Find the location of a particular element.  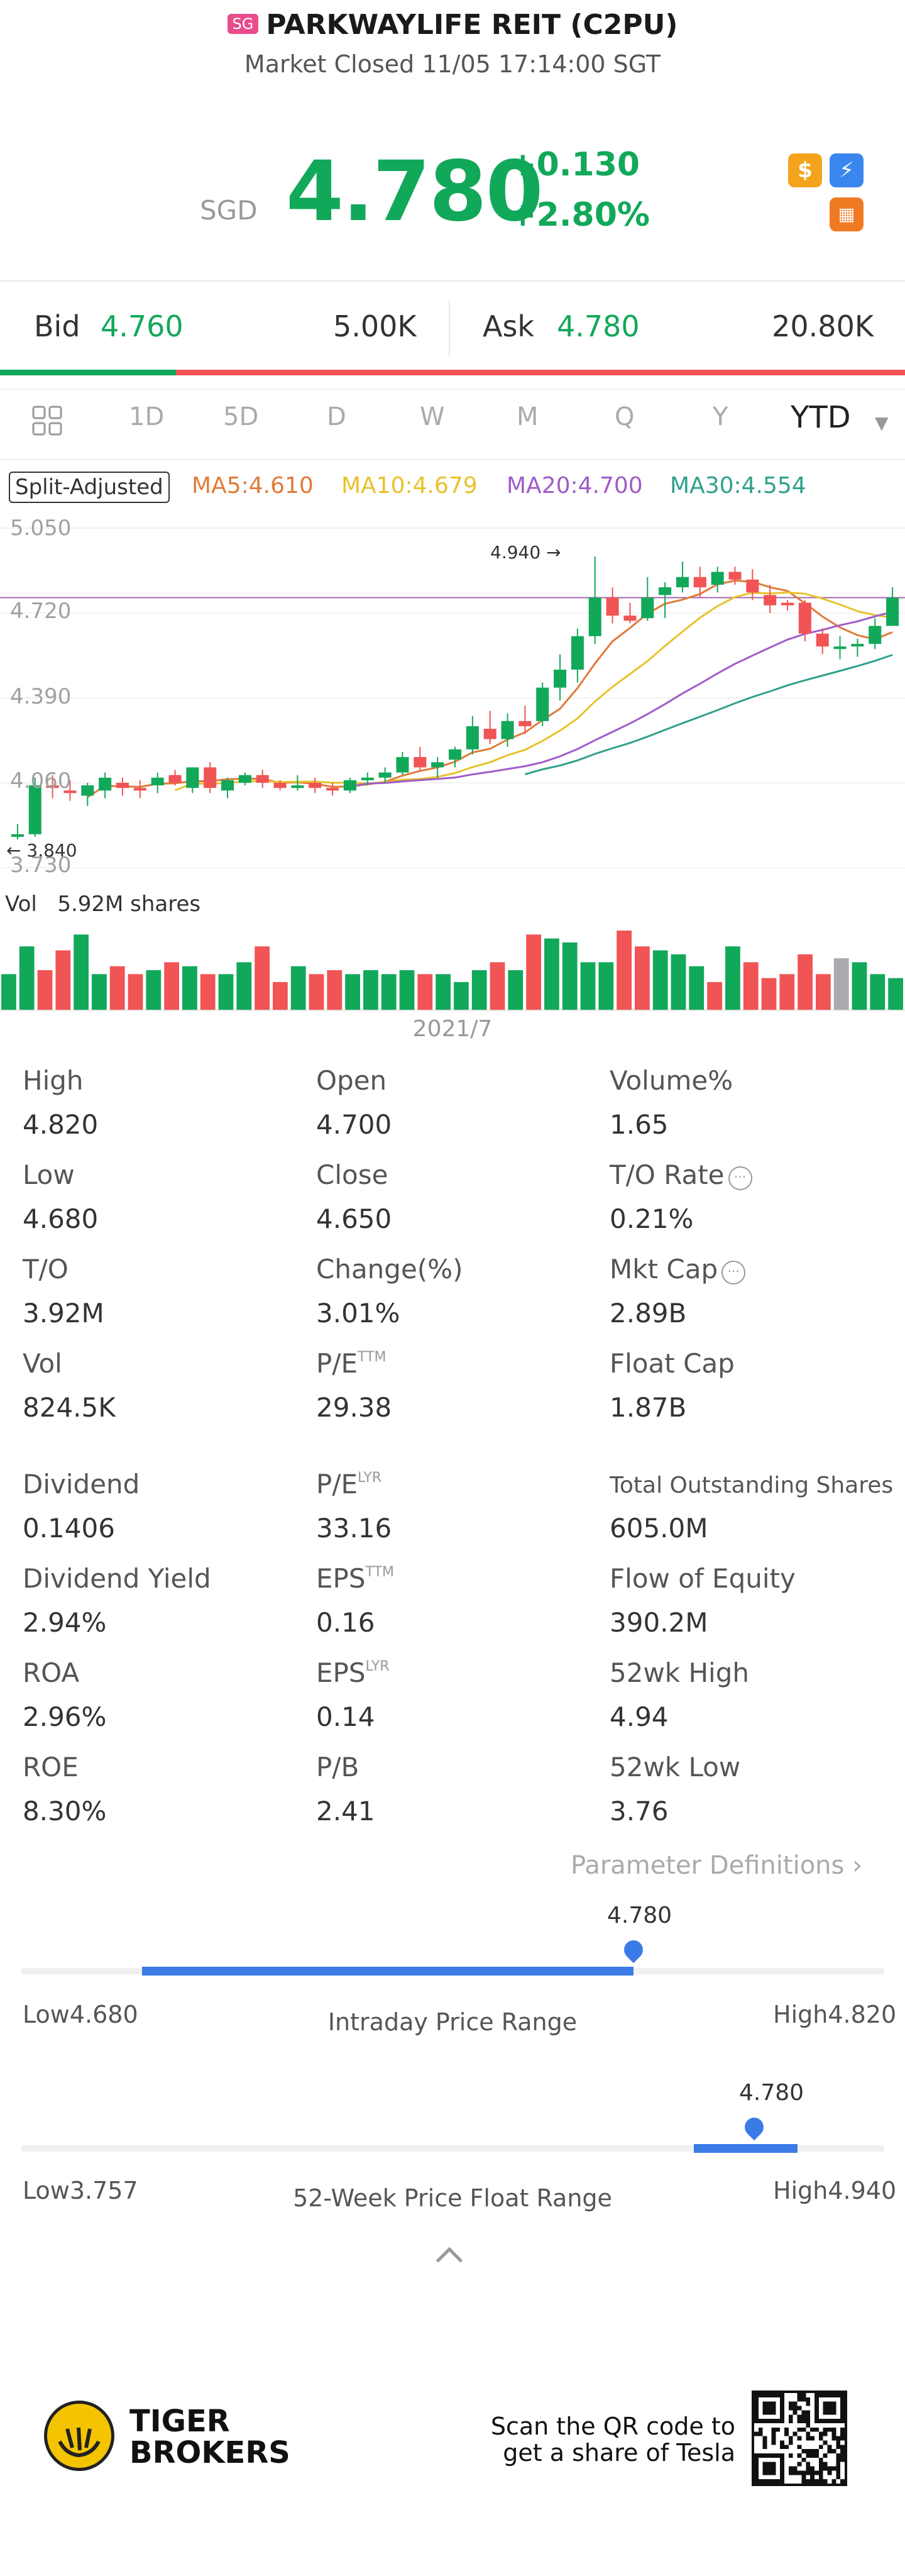

stat-label: EPSLYR is located at coordinates (353, 1672).